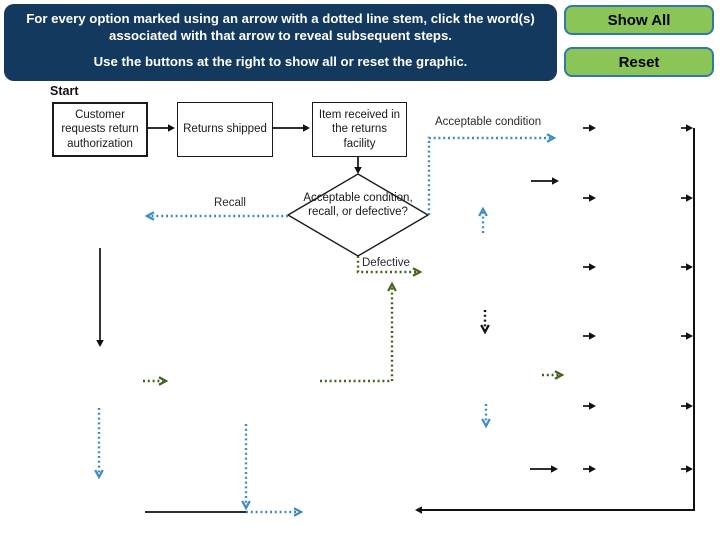  Describe the element at coordinates (687, 469) in the screenshot. I see `arrow-into-loop-row6` at that location.